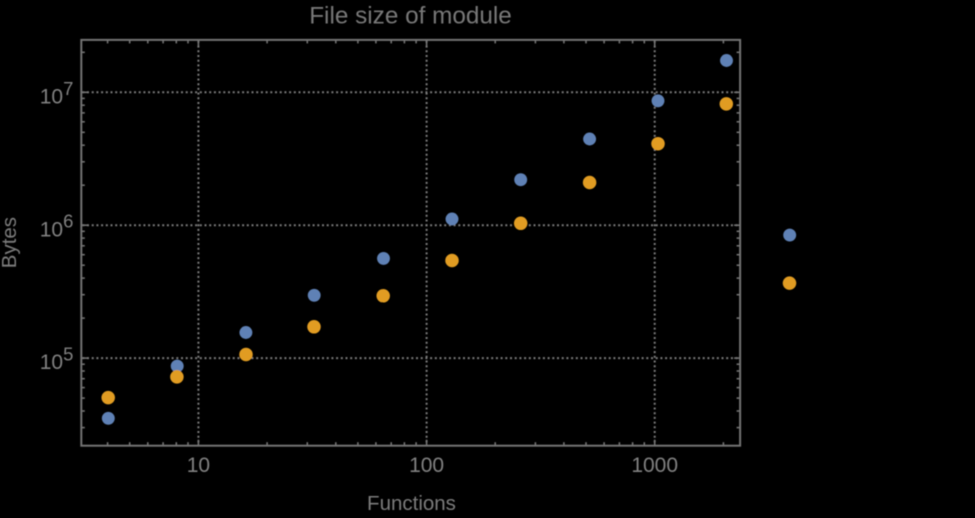 The width and height of the screenshot is (975, 518). I want to click on svg-text: 1000, so click(654, 465).